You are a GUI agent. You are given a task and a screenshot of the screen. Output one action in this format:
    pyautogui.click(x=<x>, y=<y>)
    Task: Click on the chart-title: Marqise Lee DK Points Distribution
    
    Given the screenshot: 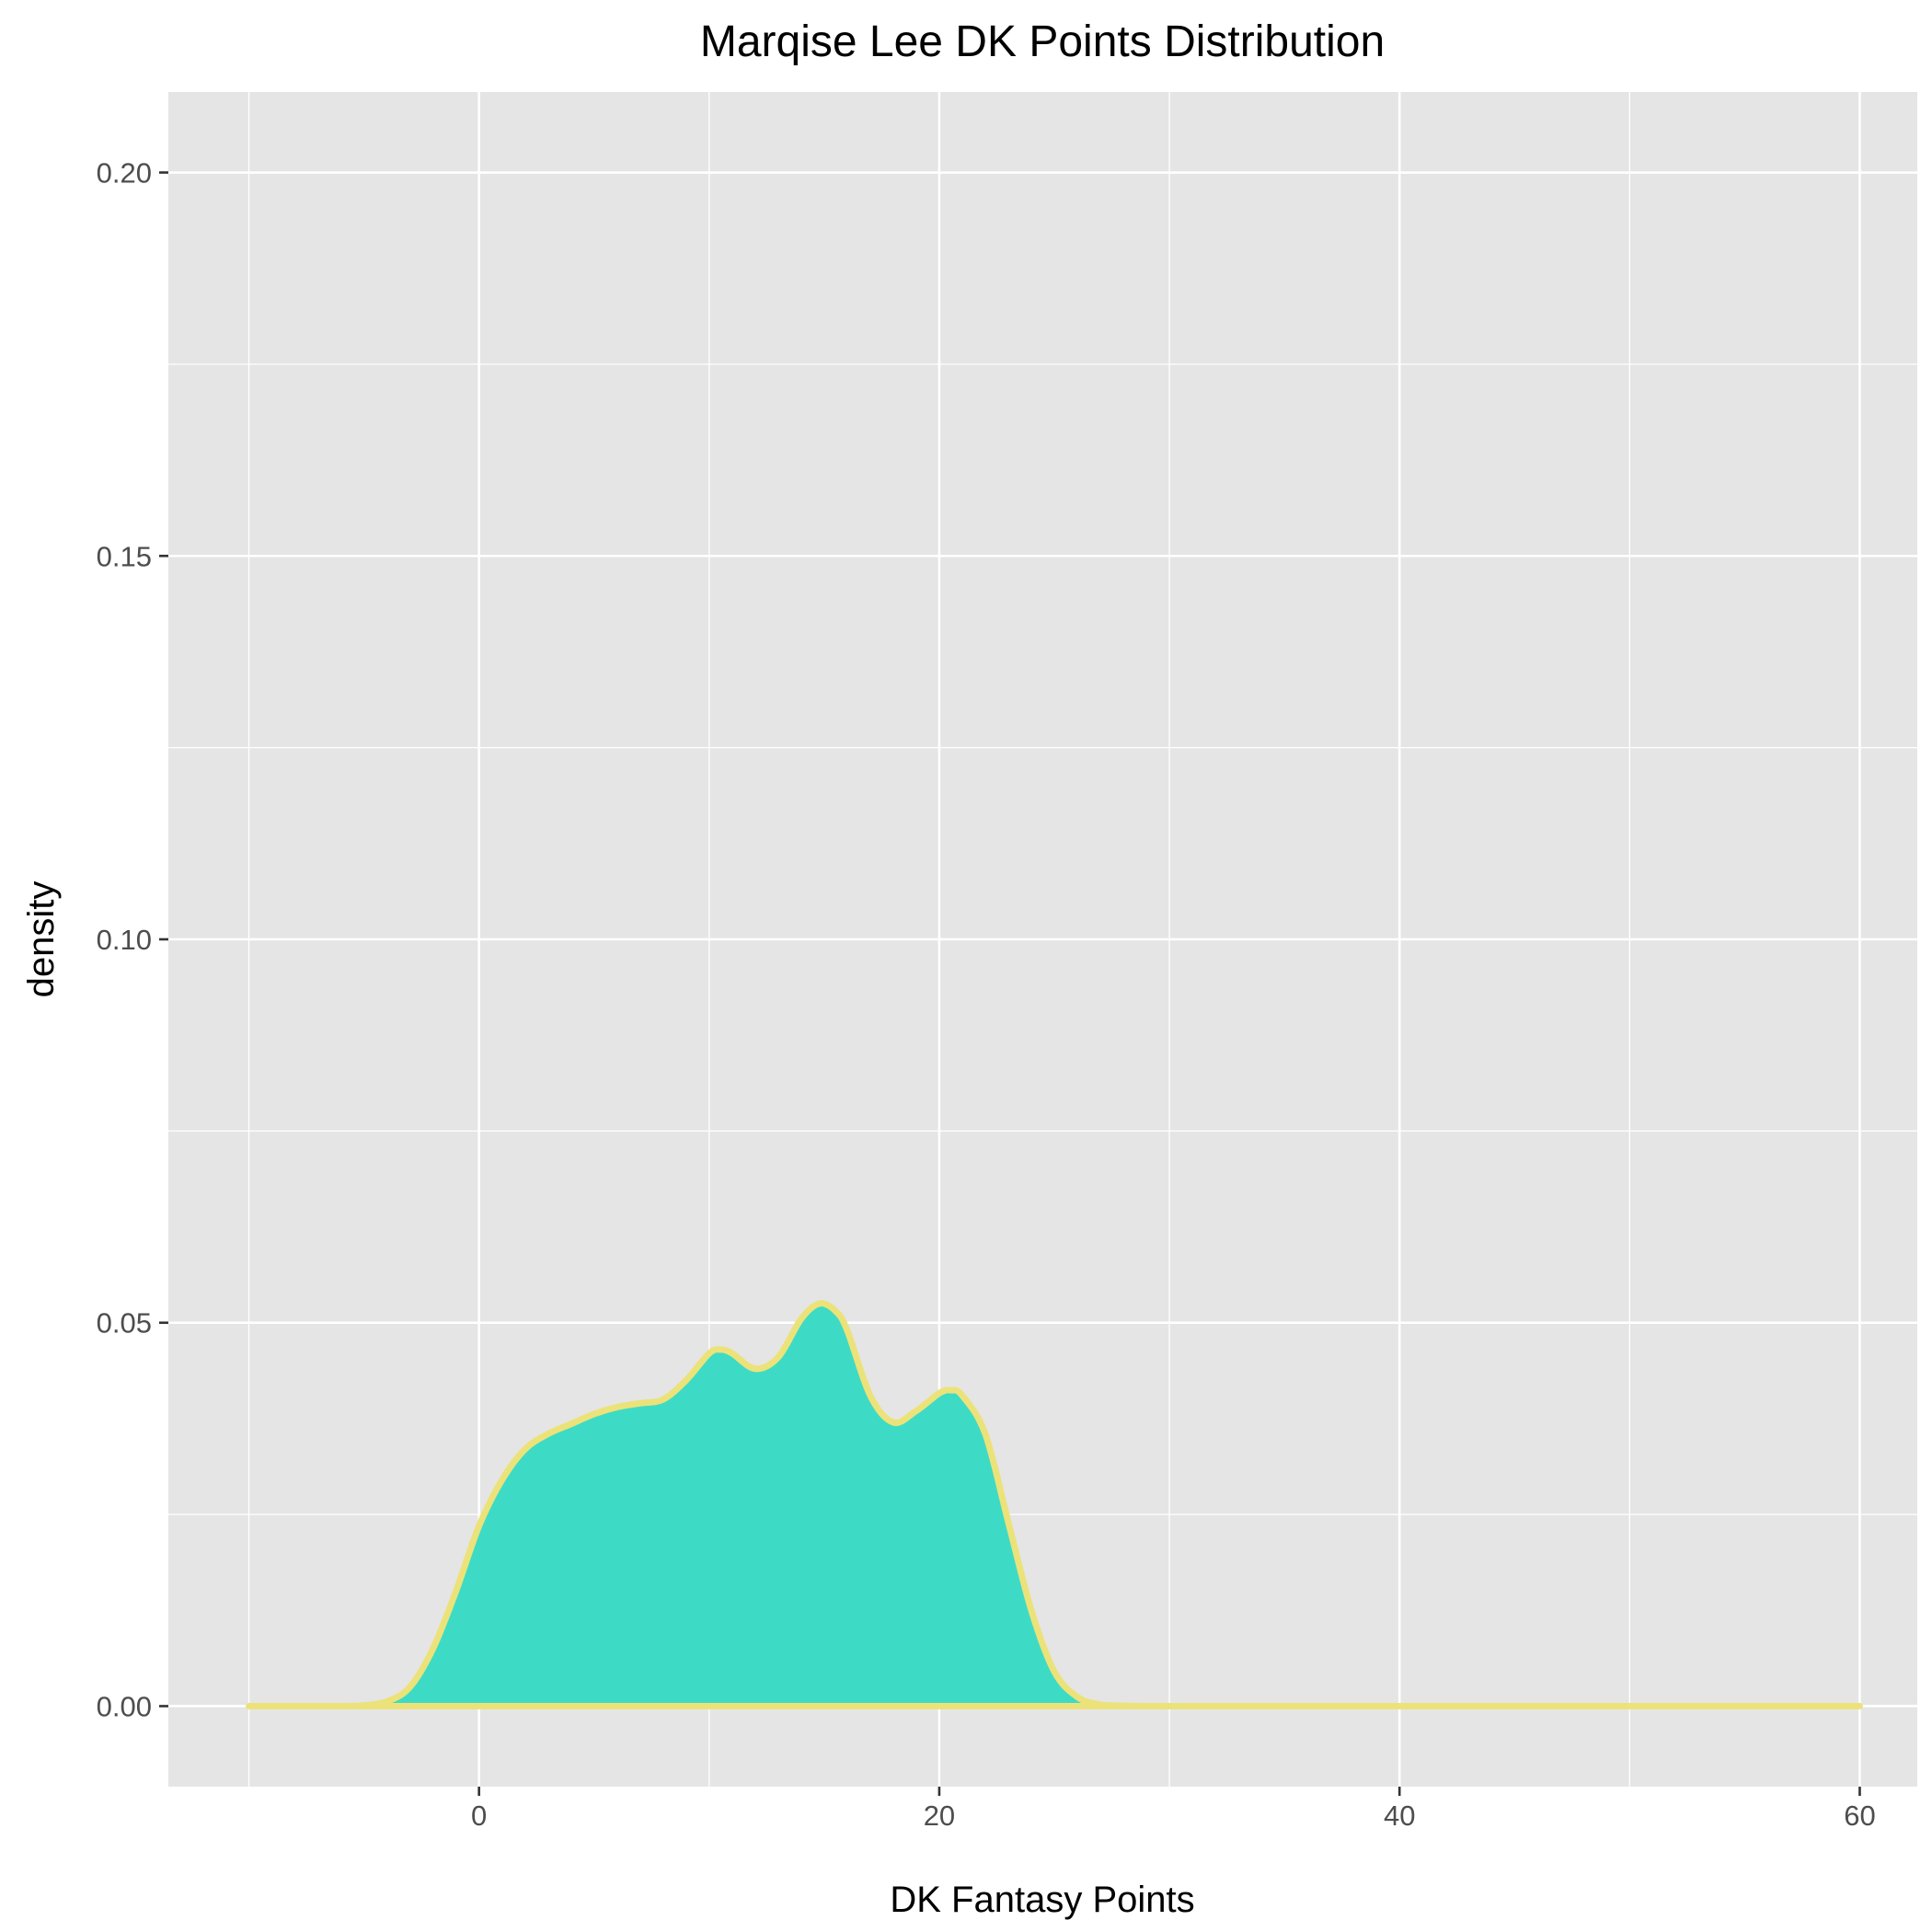 What is the action you would take?
    pyautogui.click(x=1042, y=41)
    